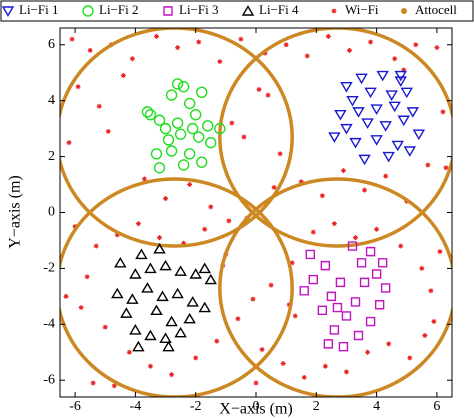  I want to click on y-tick-label: -6, so click(49, 379).